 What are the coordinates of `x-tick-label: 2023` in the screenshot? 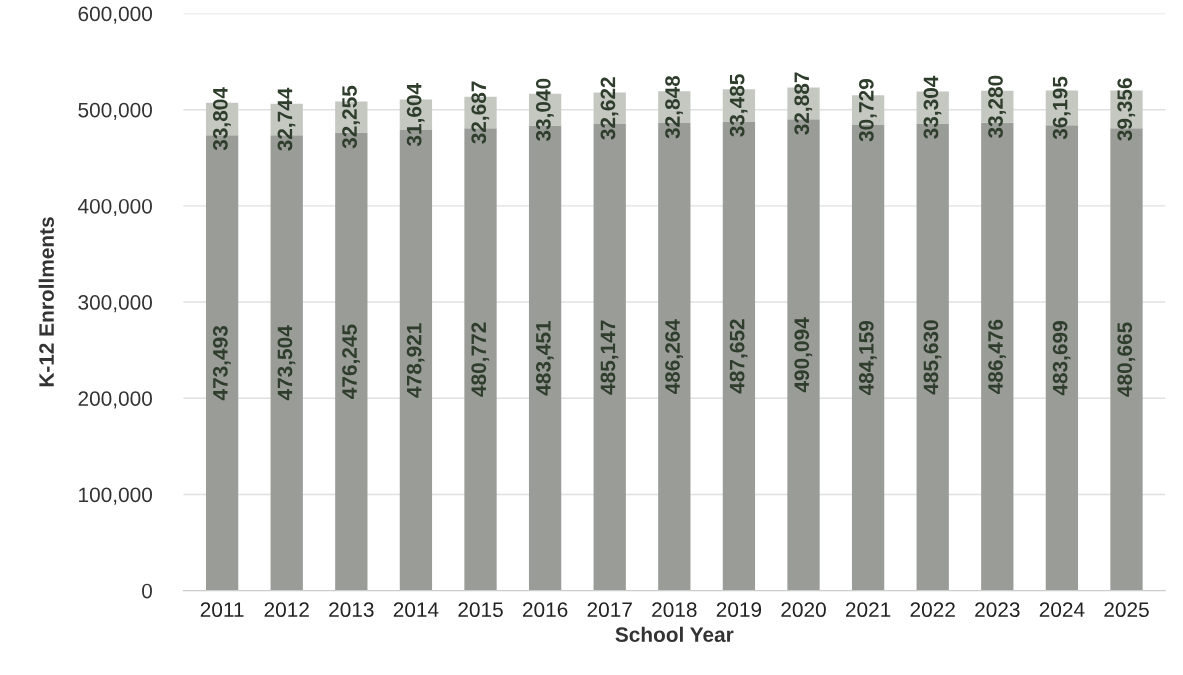 It's located at (997, 610).